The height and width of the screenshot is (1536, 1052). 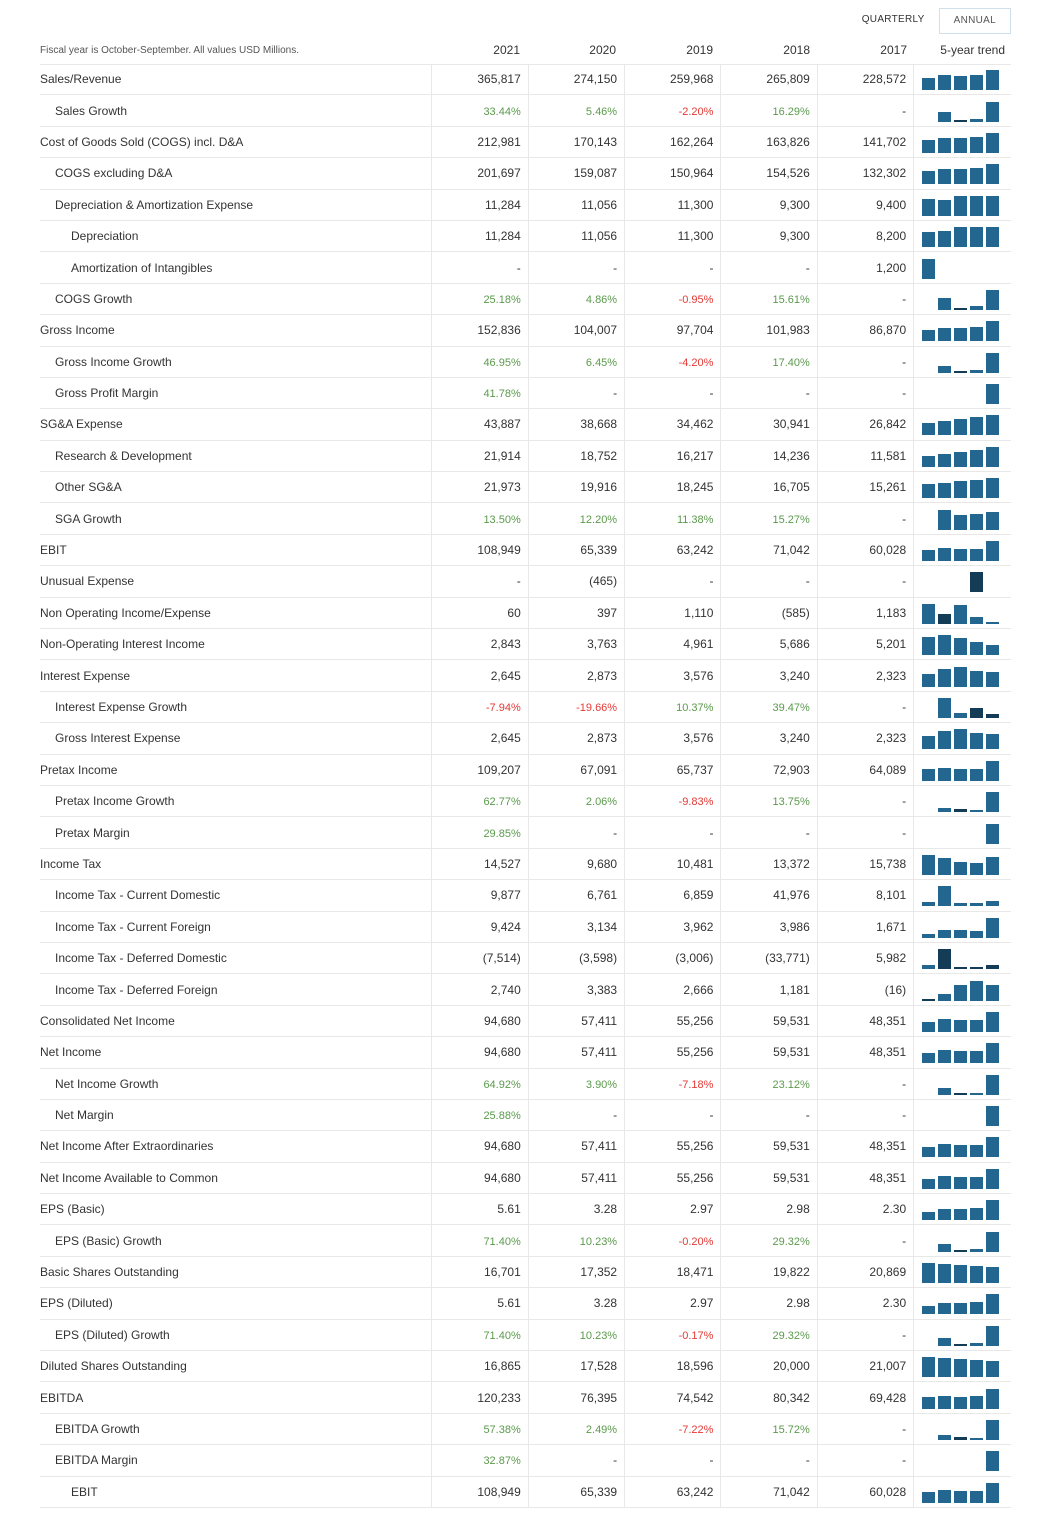 I want to click on value-cell: 71,042, so click(x=769, y=550).